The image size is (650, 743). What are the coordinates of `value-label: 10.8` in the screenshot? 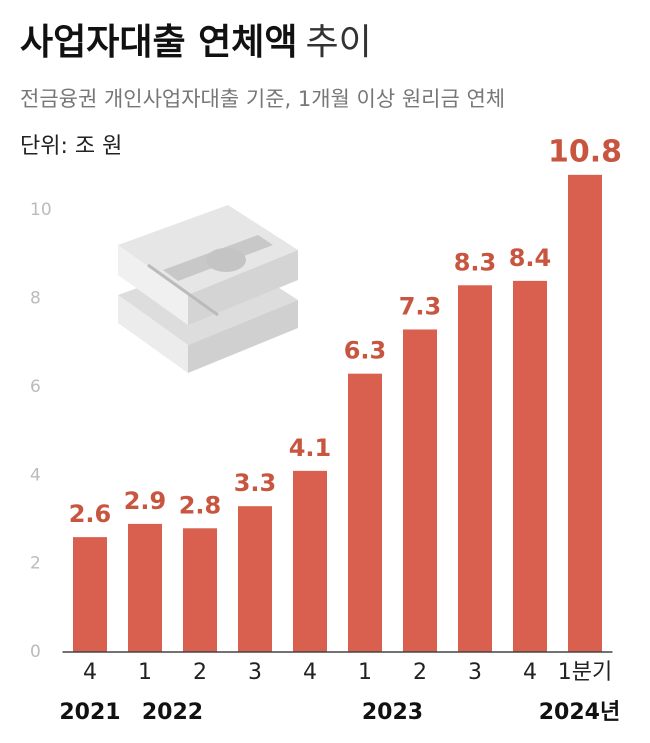 It's located at (585, 151).